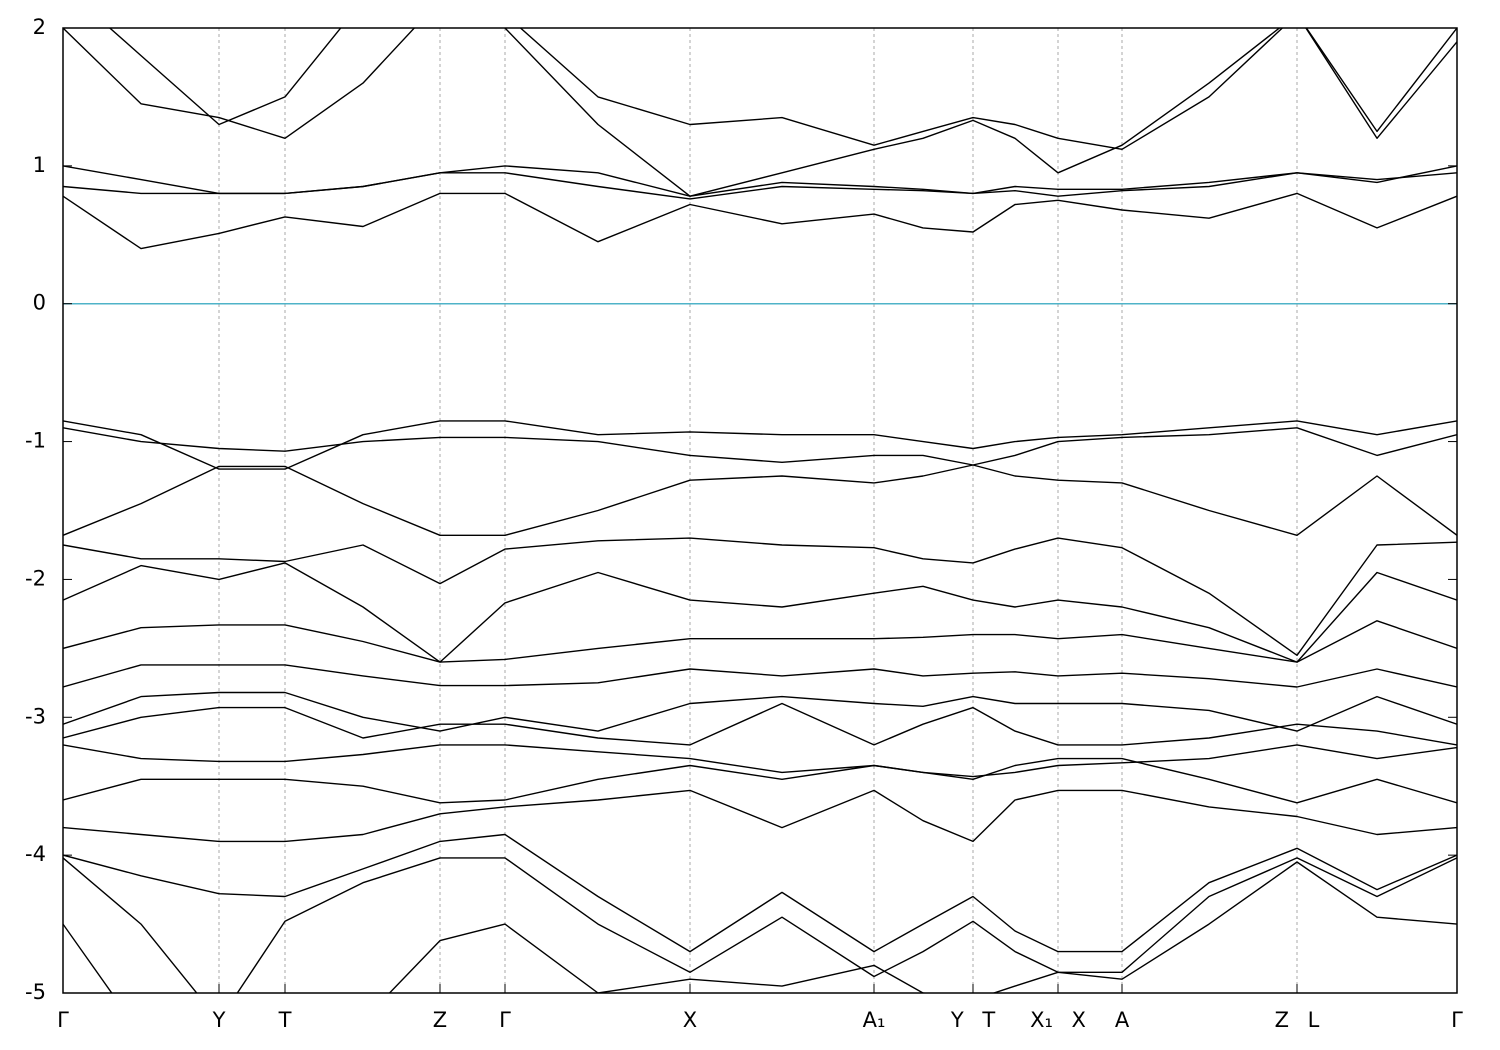  What do you see at coordinates (690, 1020) in the screenshot?
I see `x-tick-label: X` at bounding box center [690, 1020].